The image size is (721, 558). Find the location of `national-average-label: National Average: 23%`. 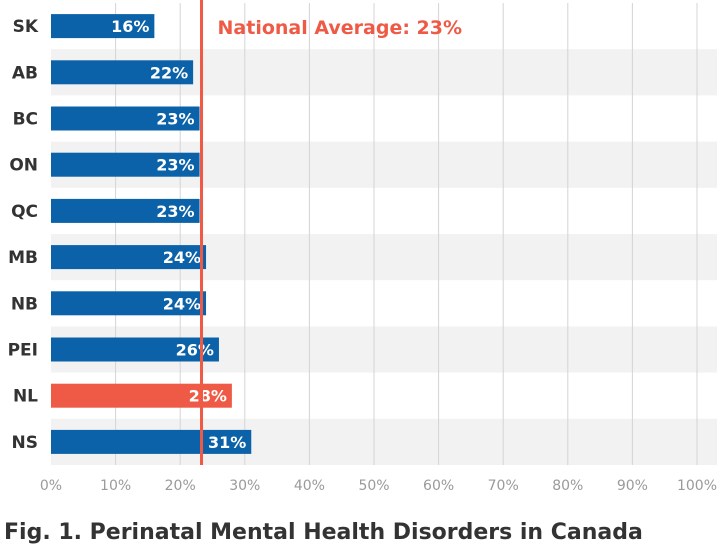

national-average-label: National Average: 23% is located at coordinates (340, 28).